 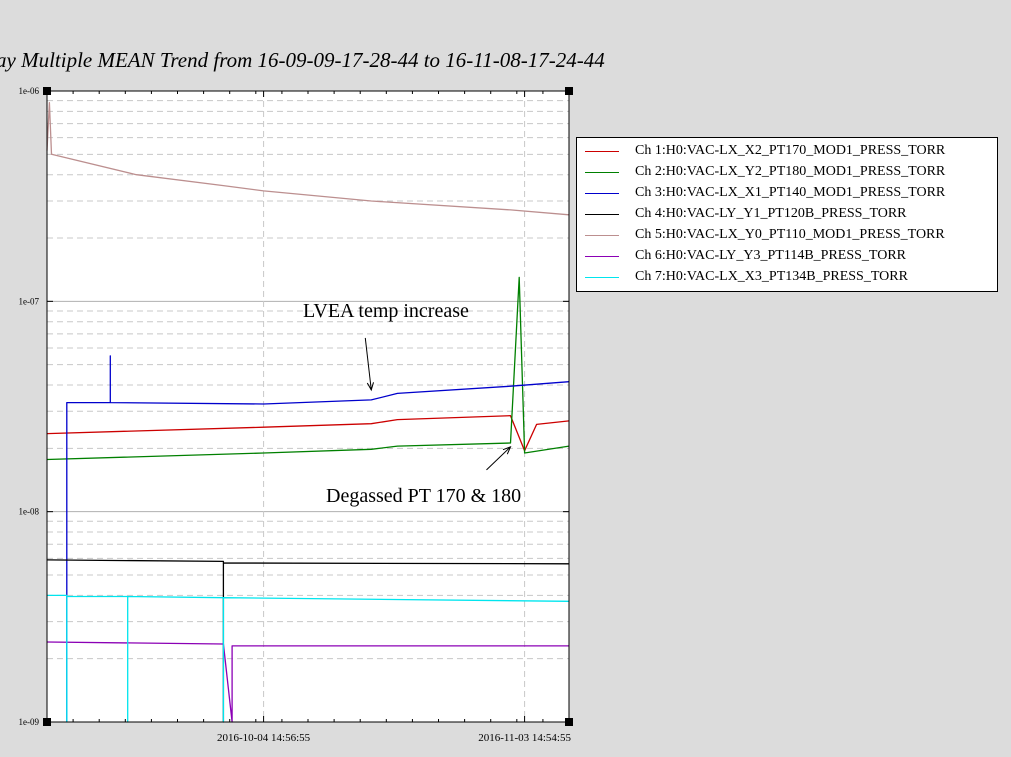 What do you see at coordinates (29, 91) in the screenshot?
I see `y-tick-label: 1e-06` at bounding box center [29, 91].